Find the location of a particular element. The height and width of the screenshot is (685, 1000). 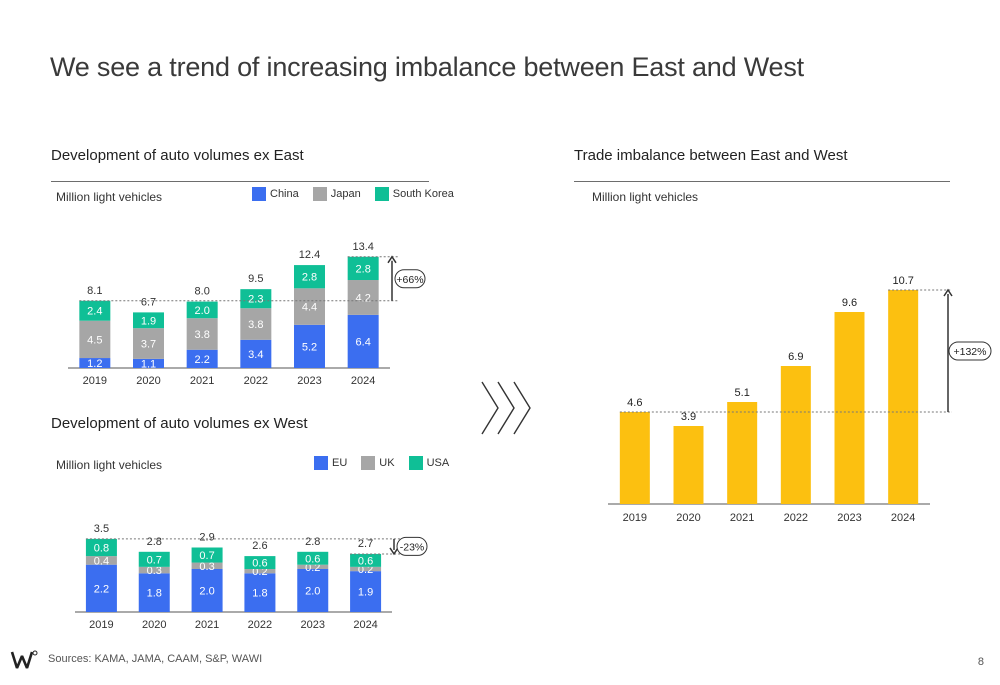

west-bar-usa-2019 is located at coordinates (101, 547).